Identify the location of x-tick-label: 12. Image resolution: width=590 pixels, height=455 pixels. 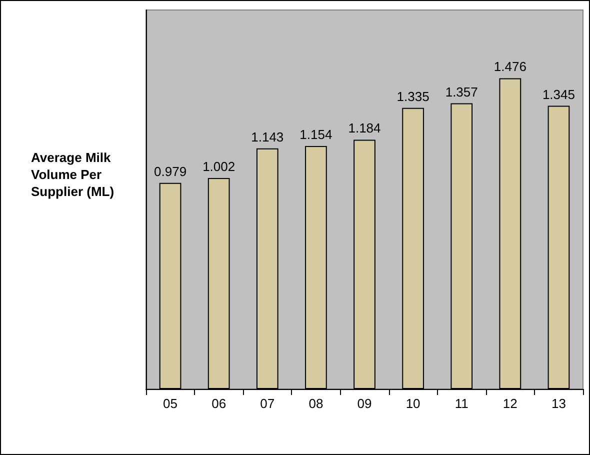
(510, 403).